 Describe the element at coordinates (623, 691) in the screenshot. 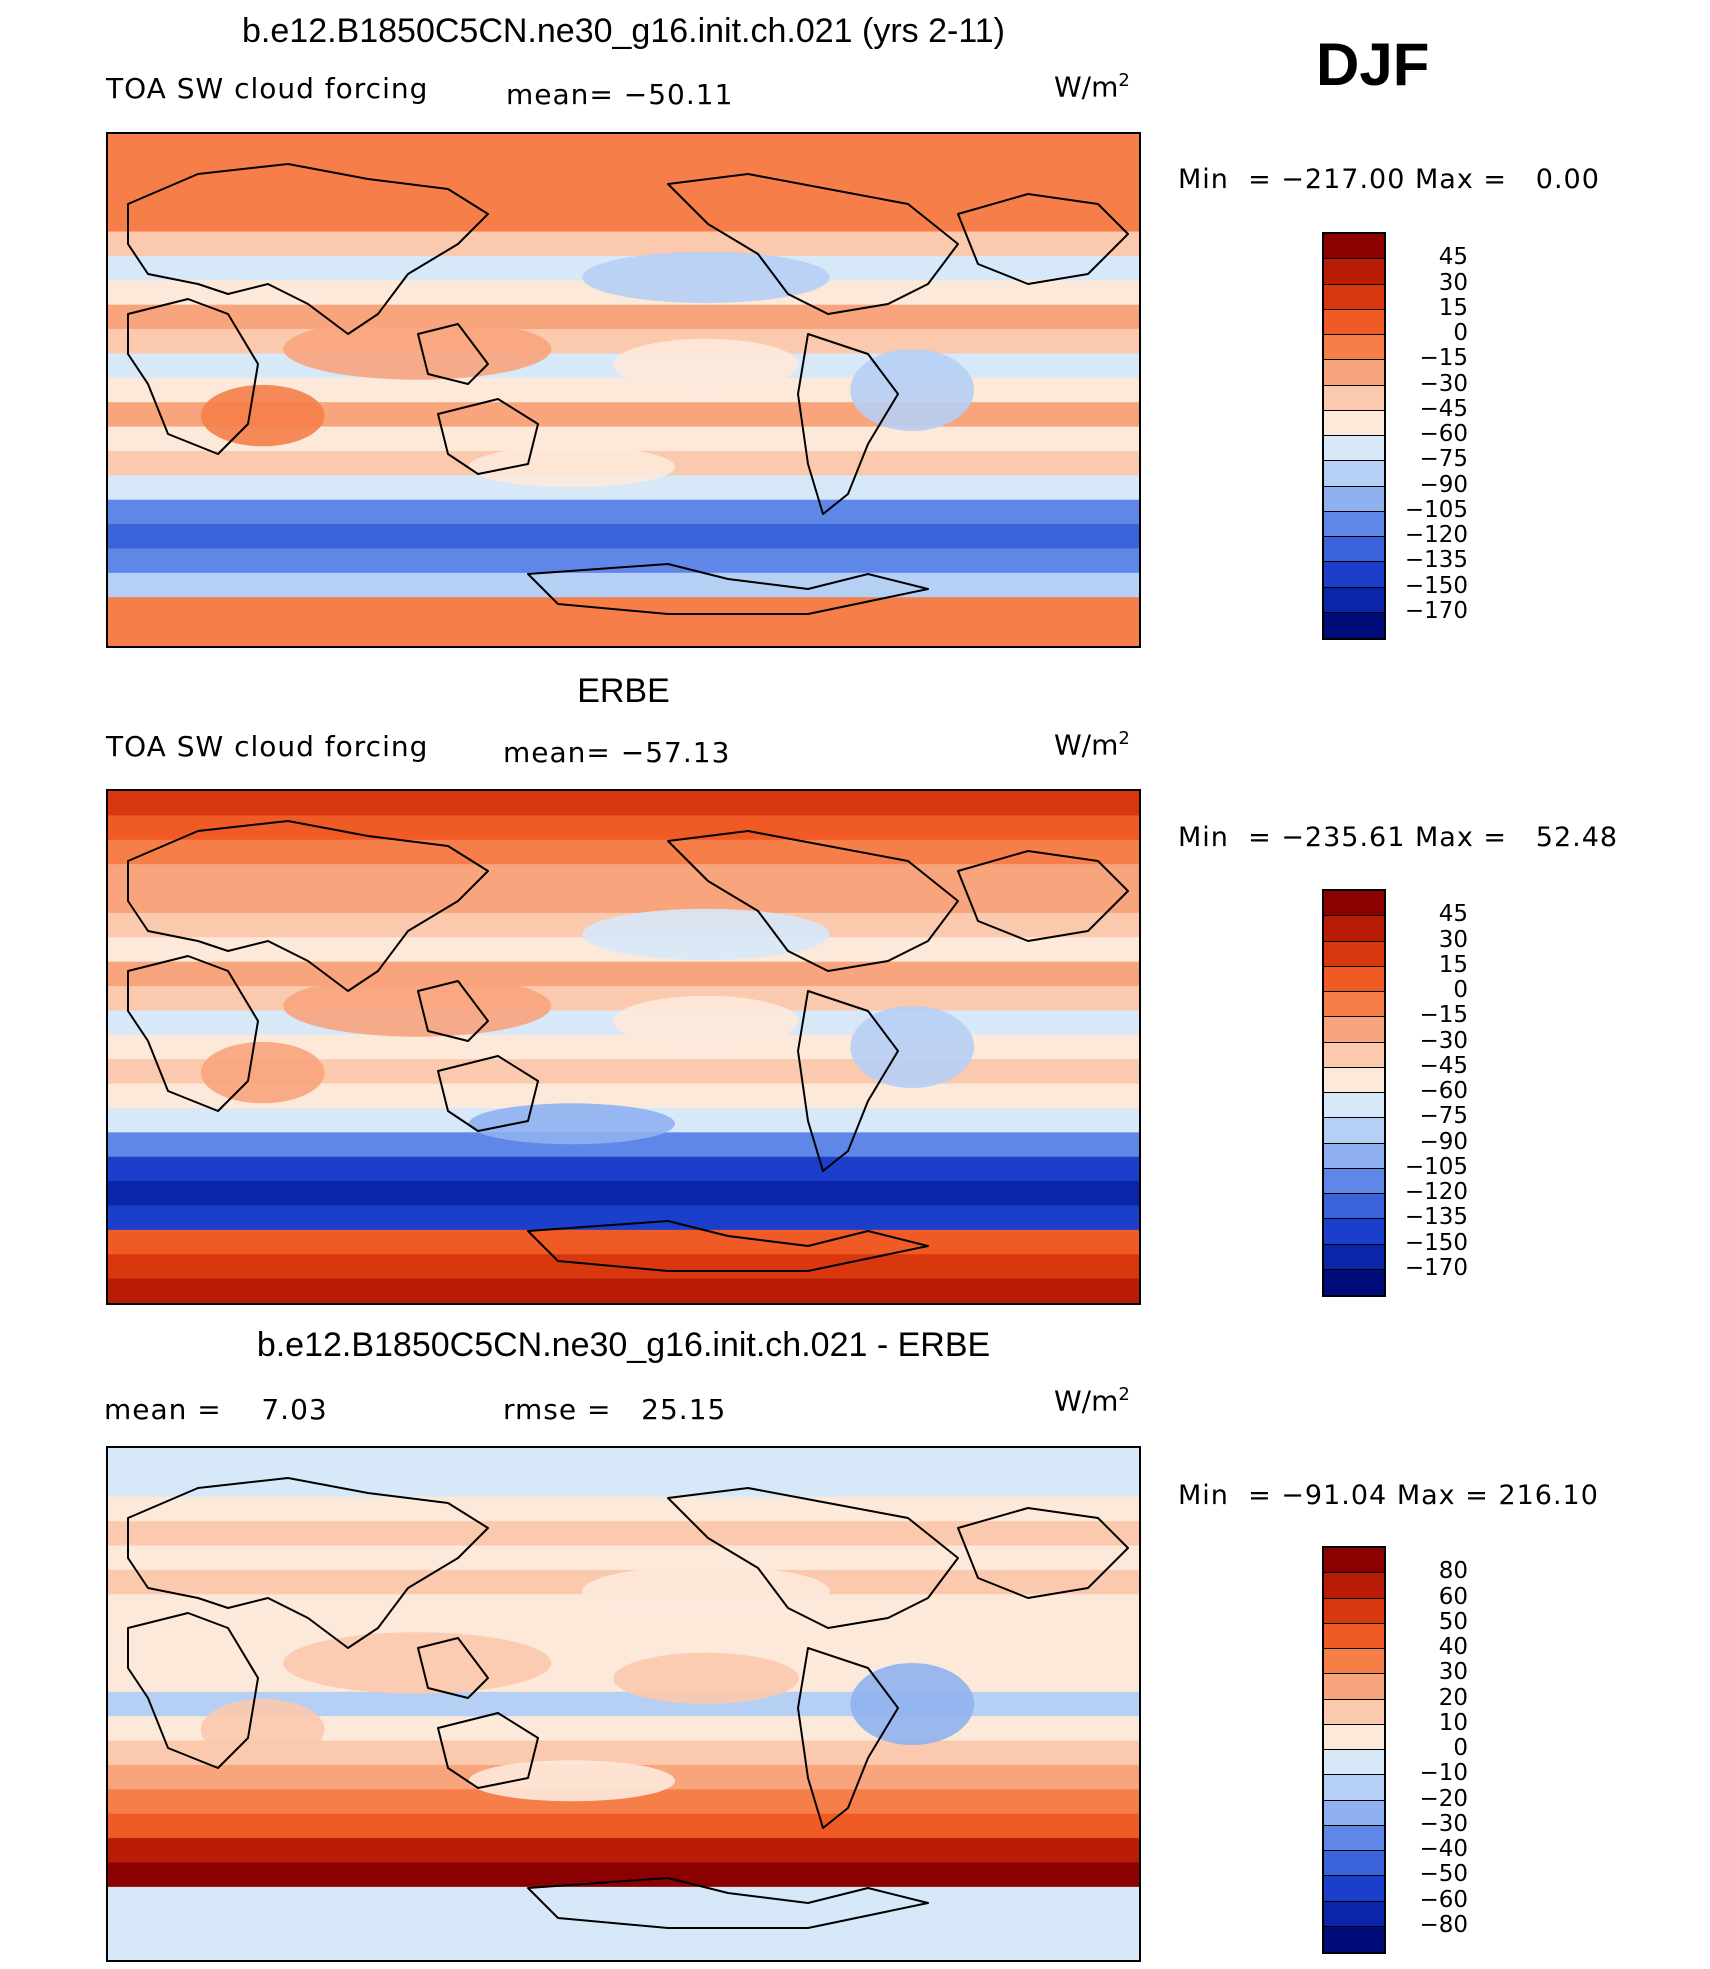

I see `panel-2-title: ERBE` at that location.